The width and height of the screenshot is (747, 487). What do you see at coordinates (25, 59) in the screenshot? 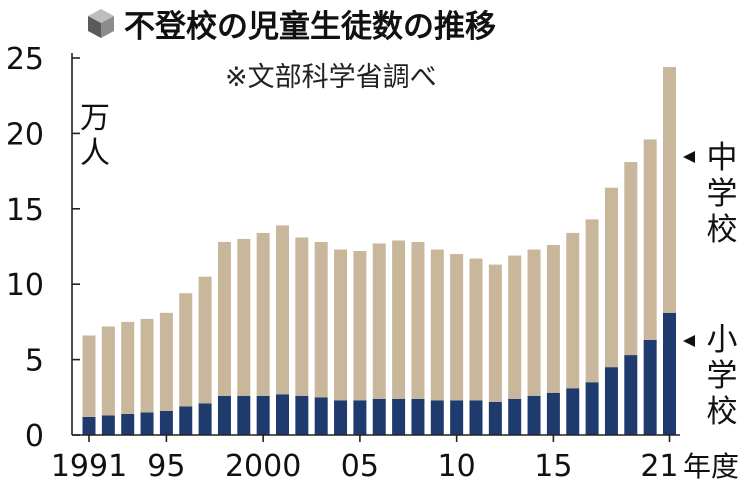
I see `y-tick-label: 25` at bounding box center [25, 59].